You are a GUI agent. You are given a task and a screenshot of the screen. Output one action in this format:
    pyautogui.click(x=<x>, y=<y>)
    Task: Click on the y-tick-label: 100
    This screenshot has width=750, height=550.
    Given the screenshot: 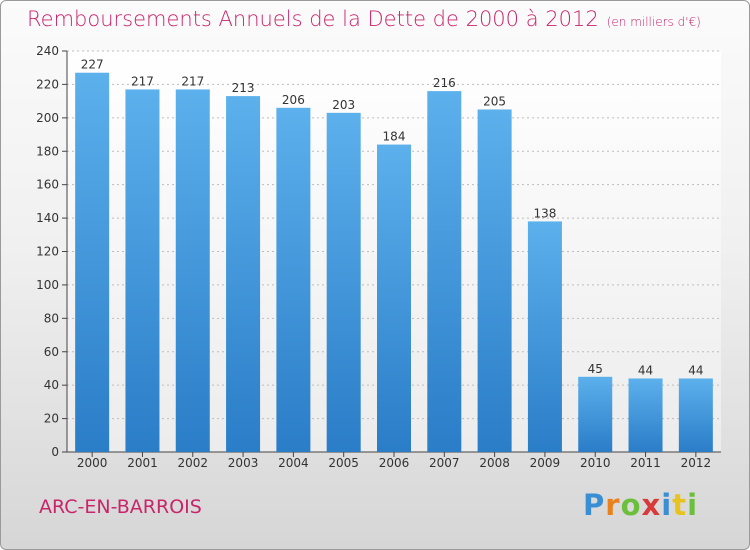 What is the action you would take?
    pyautogui.click(x=47, y=285)
    